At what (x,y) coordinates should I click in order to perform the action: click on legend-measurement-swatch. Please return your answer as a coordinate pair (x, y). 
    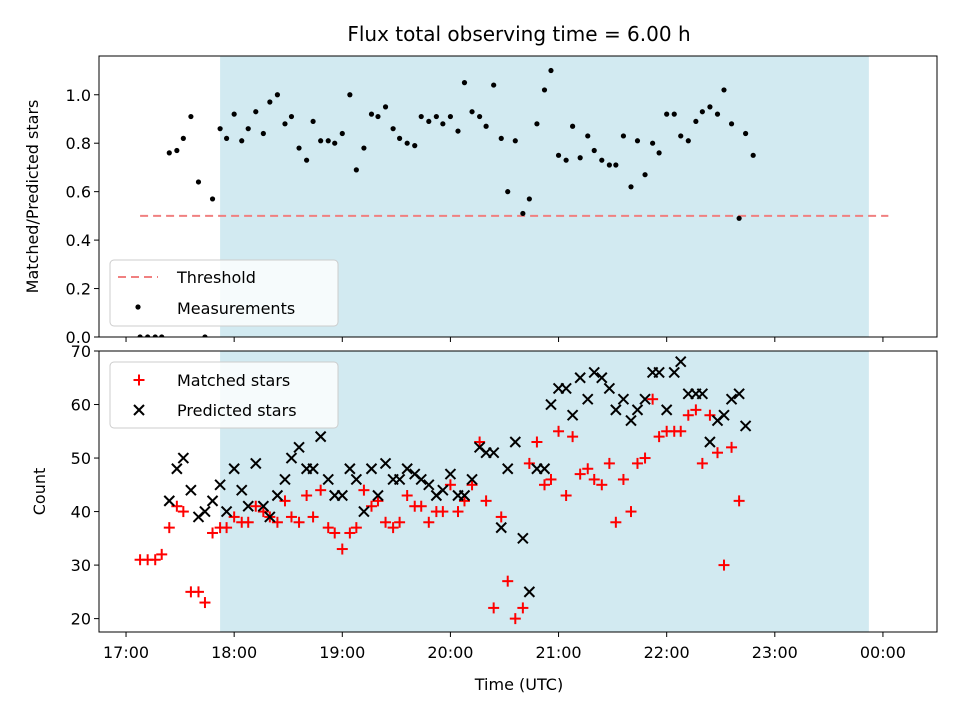
    Looking at the image, I should click on (138, 307).